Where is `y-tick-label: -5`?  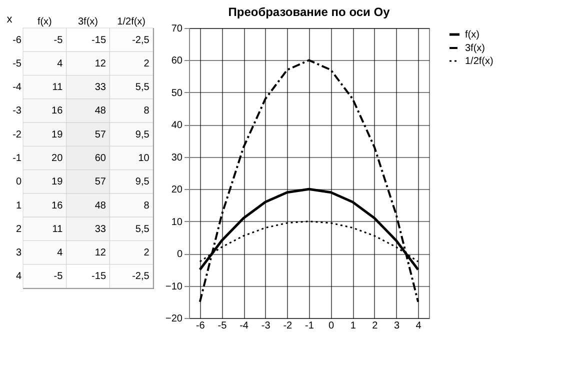
y-tick-label: -5 is located at coordinates (17, 64).